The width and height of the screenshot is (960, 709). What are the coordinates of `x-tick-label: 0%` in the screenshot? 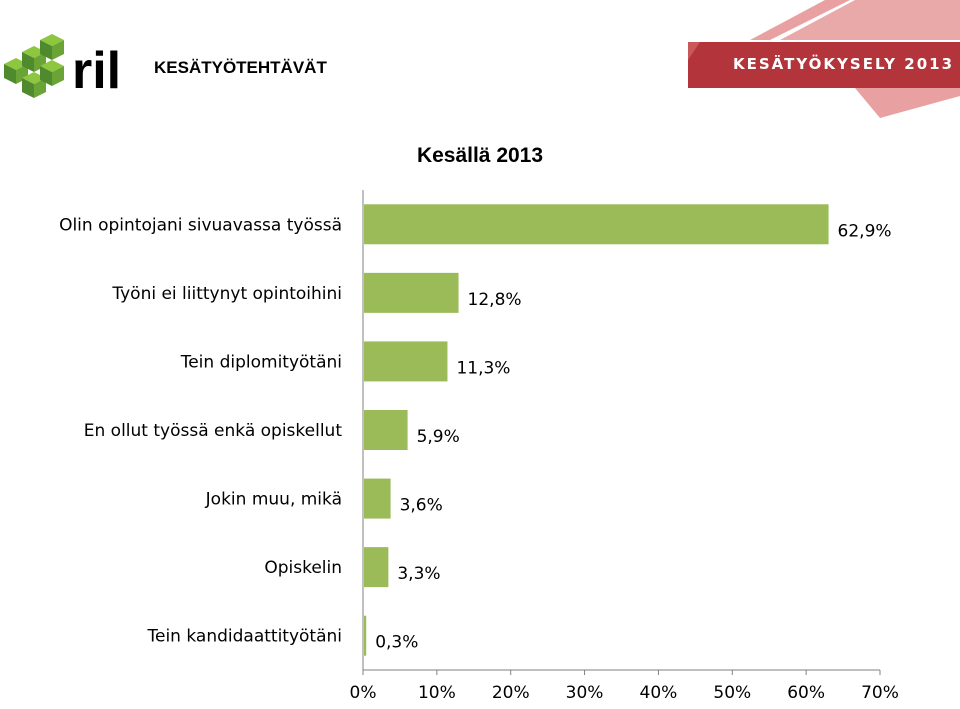 It's located at (363, 693).